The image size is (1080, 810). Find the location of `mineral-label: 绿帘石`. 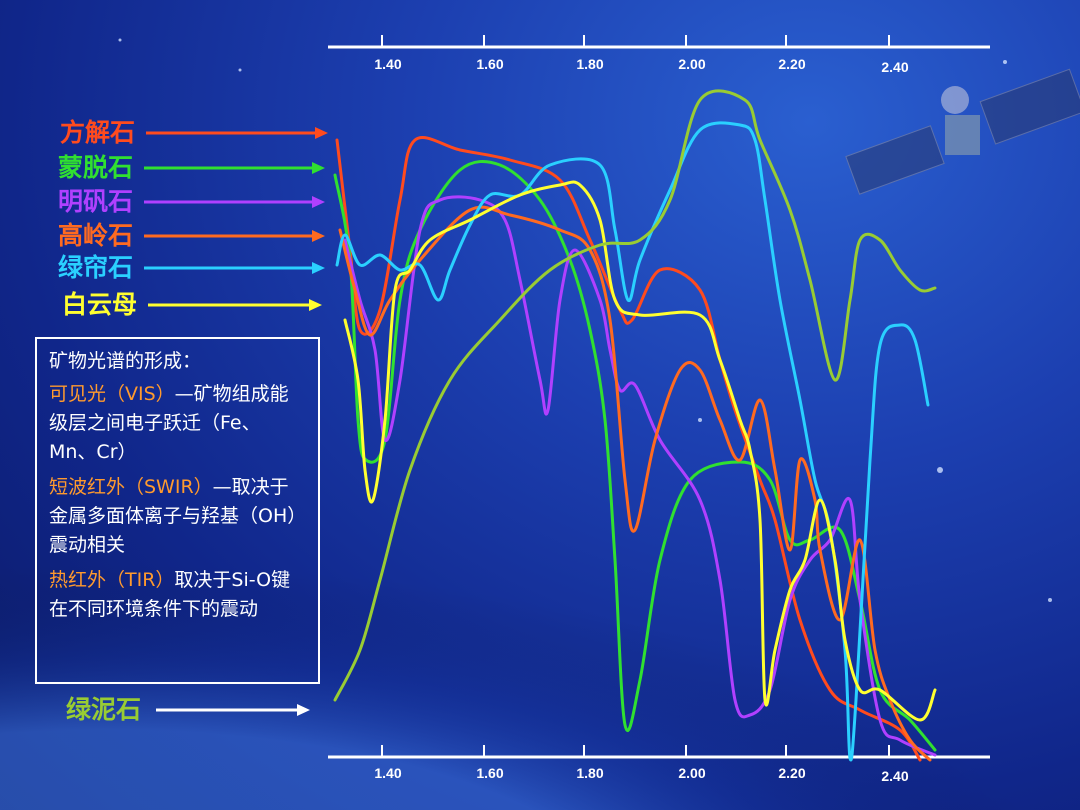

mineral-label: 绿帘石 is located at coordinates (96, 267).